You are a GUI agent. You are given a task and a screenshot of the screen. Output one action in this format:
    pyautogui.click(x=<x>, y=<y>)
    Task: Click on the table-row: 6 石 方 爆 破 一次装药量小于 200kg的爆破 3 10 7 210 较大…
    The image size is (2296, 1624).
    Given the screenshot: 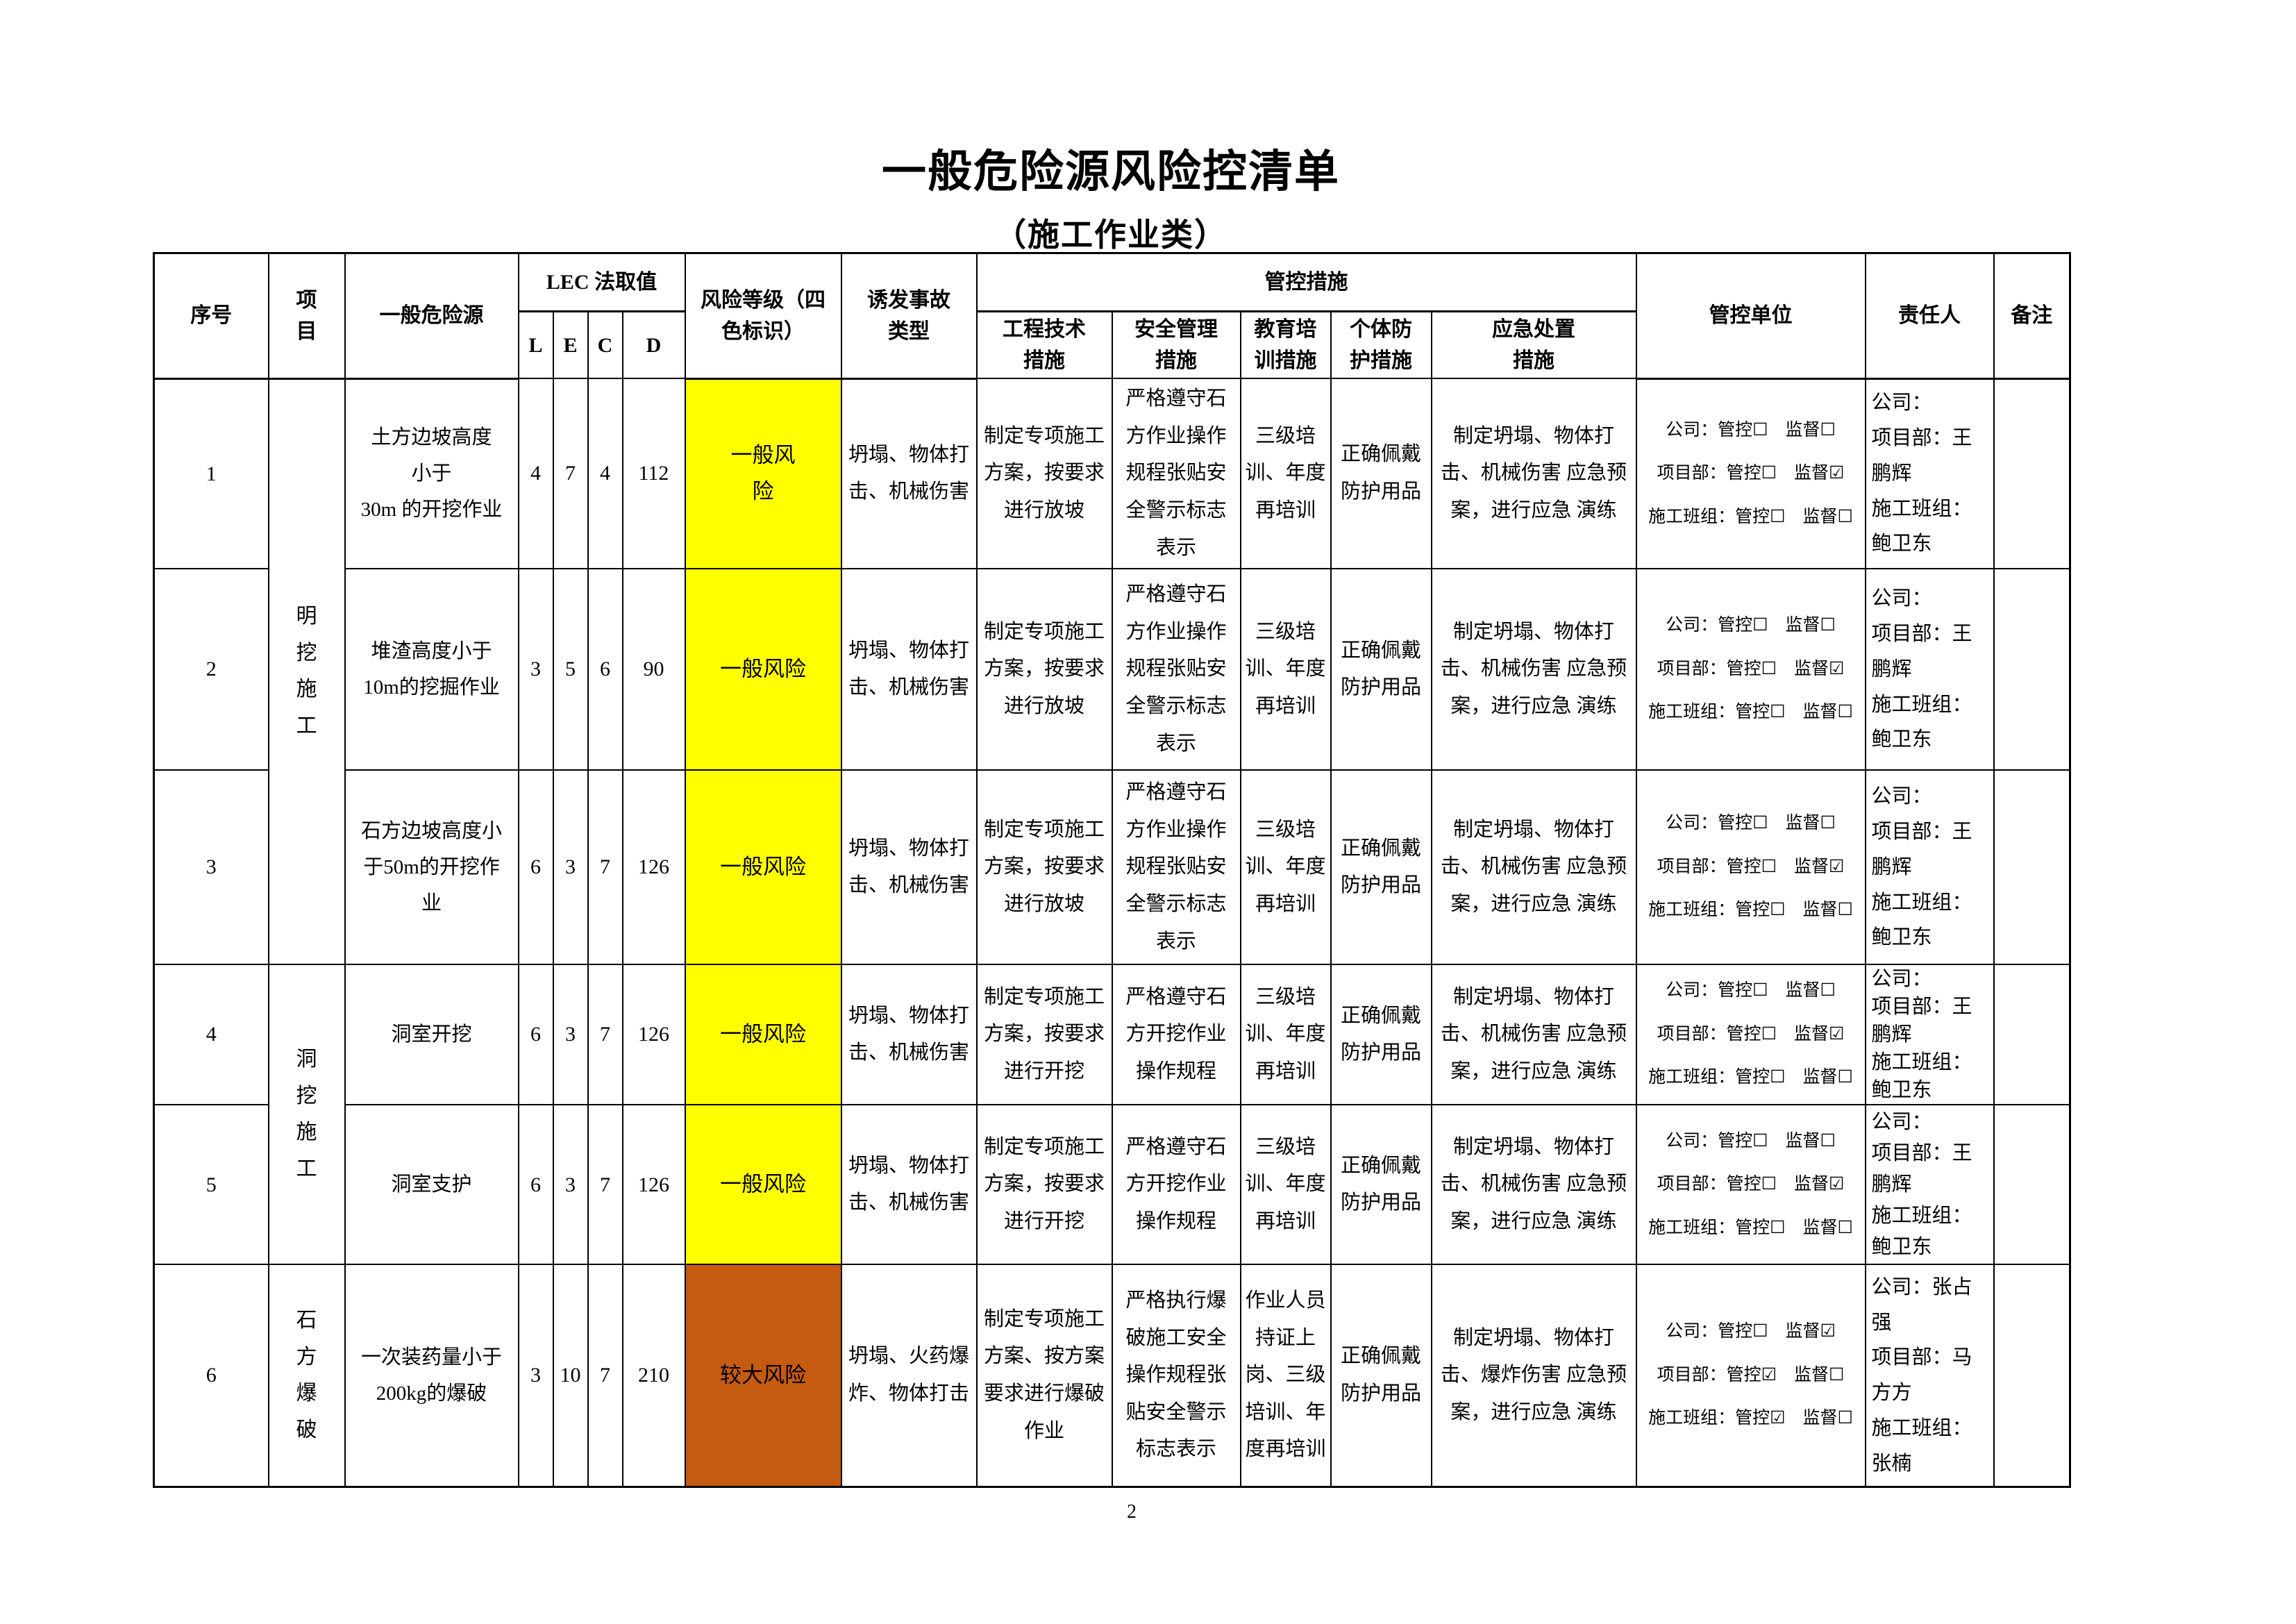 What is the action you would take?
    pyautogui.click(x=1112, y=1376)
    